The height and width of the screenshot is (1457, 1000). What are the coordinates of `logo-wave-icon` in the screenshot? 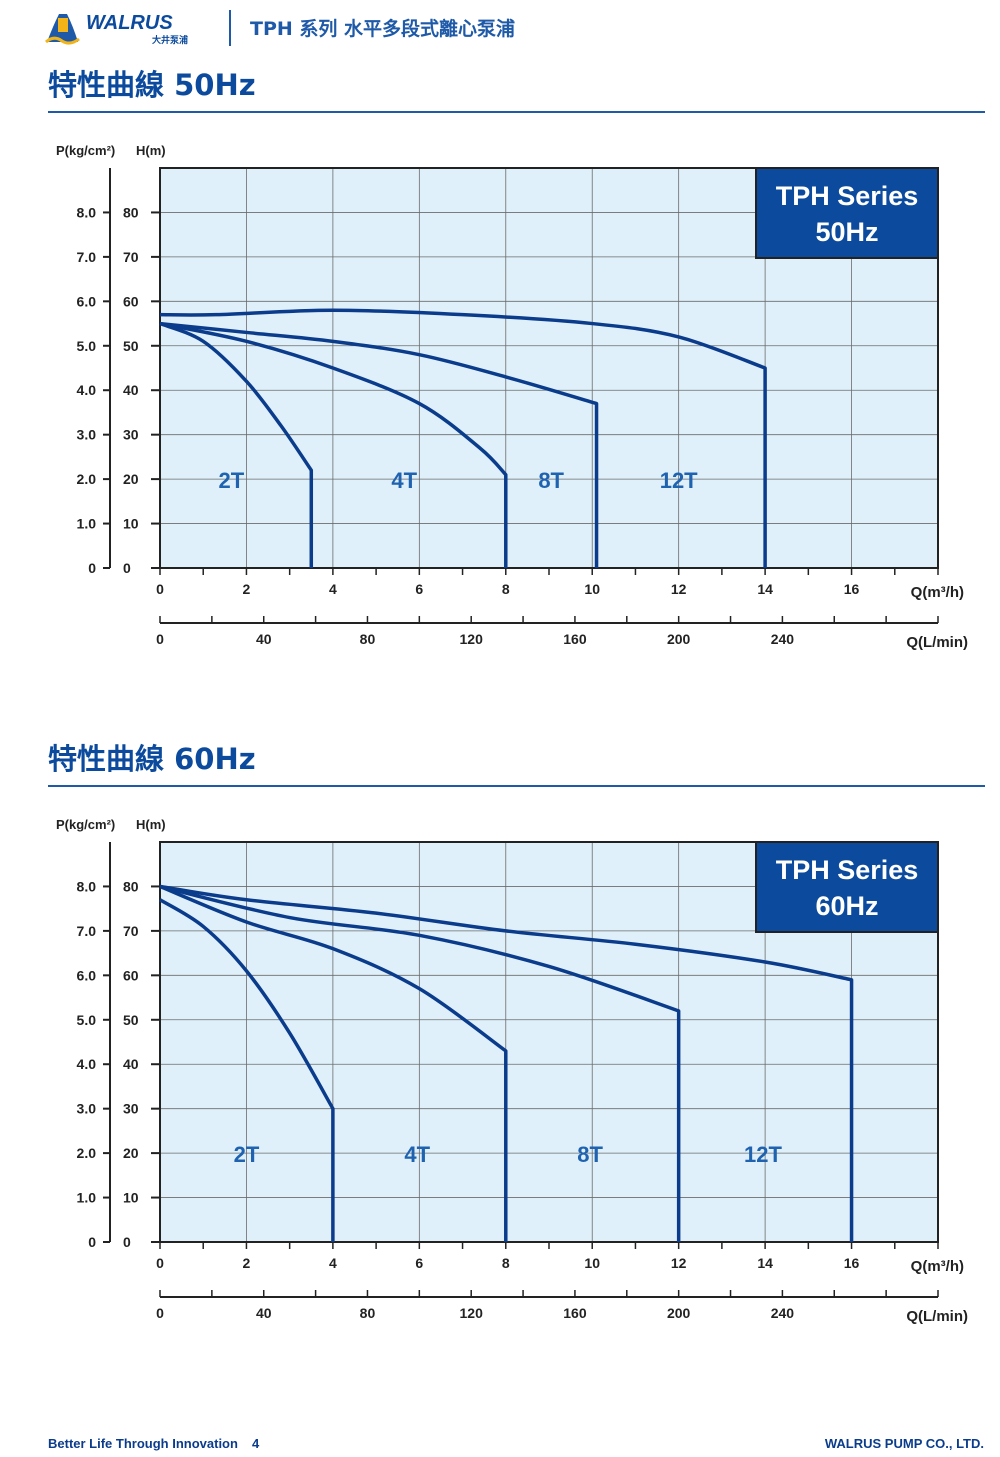 It's located at (62, 40).